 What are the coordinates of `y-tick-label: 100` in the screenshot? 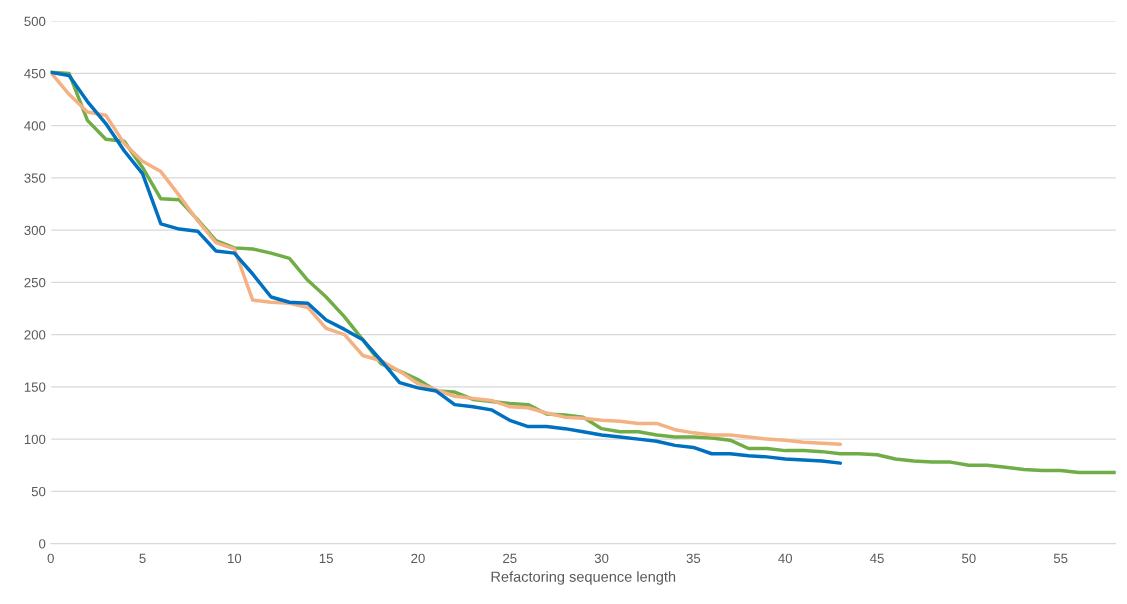 It's located at (35, 439).